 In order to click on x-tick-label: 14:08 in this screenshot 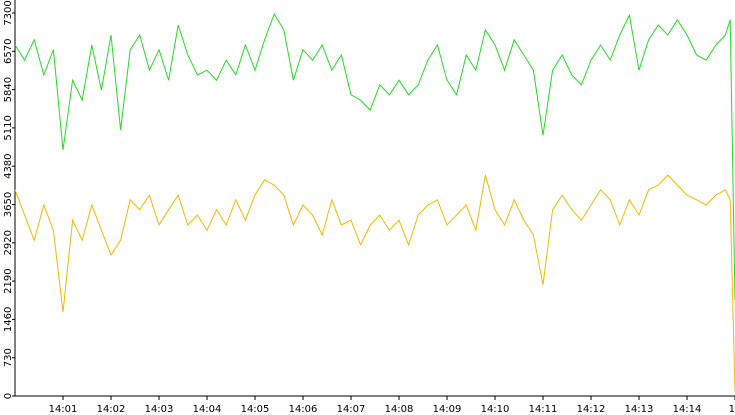, I will do `click(399, 409)`.